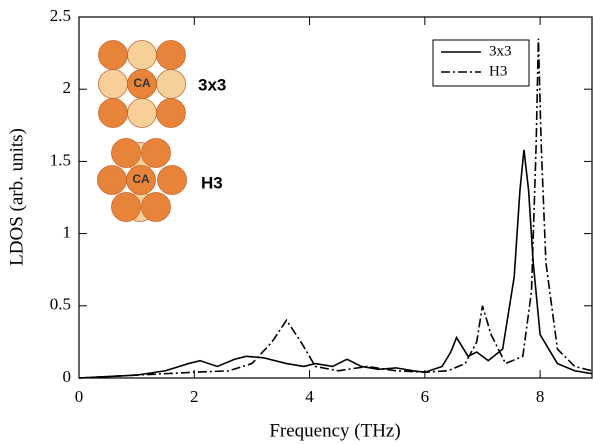 The width and height of the screenshot is (594, 444). Describe the element at coordinates (309, 396) in the screenshot. I see `x-tick-label: 4` at that location.